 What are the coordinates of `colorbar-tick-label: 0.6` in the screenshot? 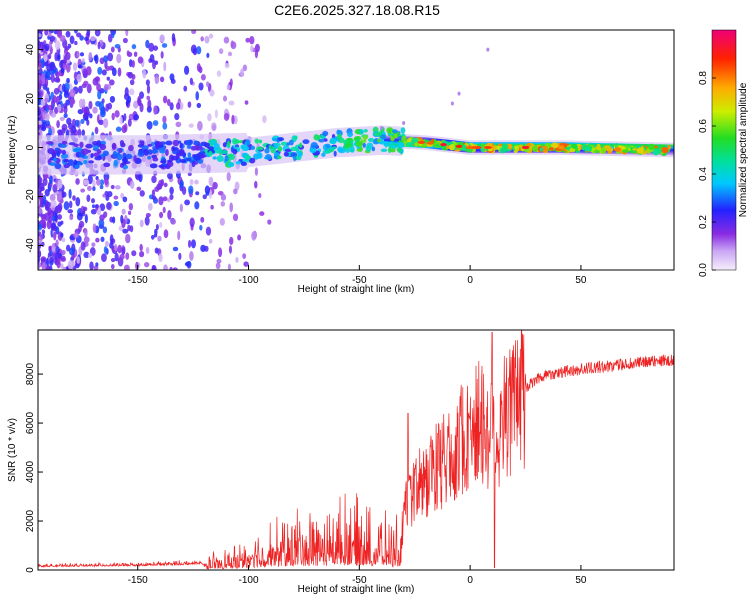 It's located at (703, 126).